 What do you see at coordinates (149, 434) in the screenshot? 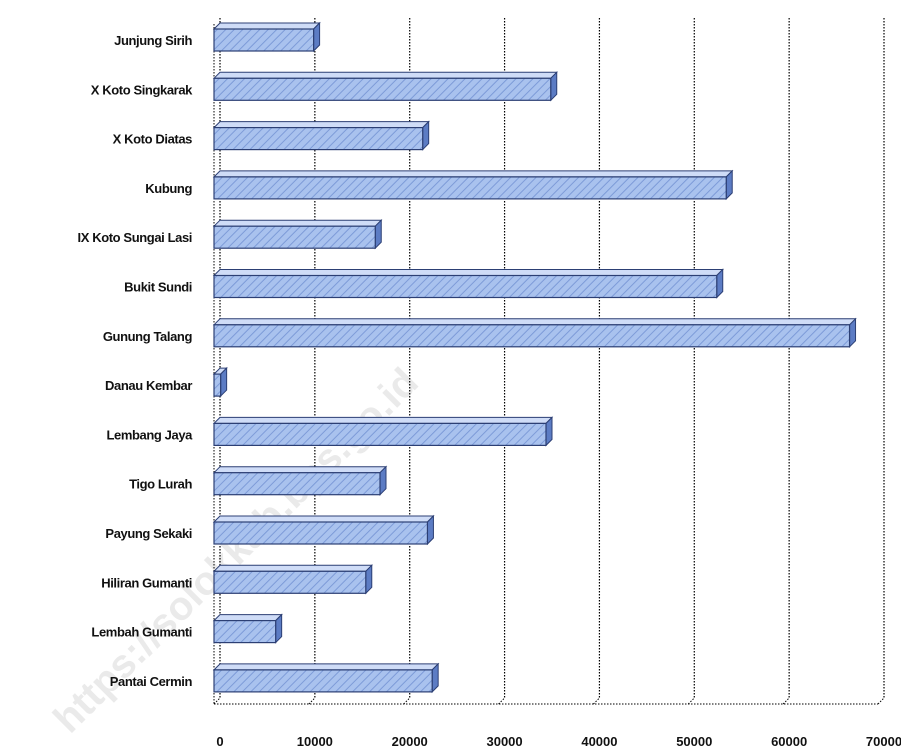
I see `category-label: Lembang Jaya` at bounding box center [149, 434].